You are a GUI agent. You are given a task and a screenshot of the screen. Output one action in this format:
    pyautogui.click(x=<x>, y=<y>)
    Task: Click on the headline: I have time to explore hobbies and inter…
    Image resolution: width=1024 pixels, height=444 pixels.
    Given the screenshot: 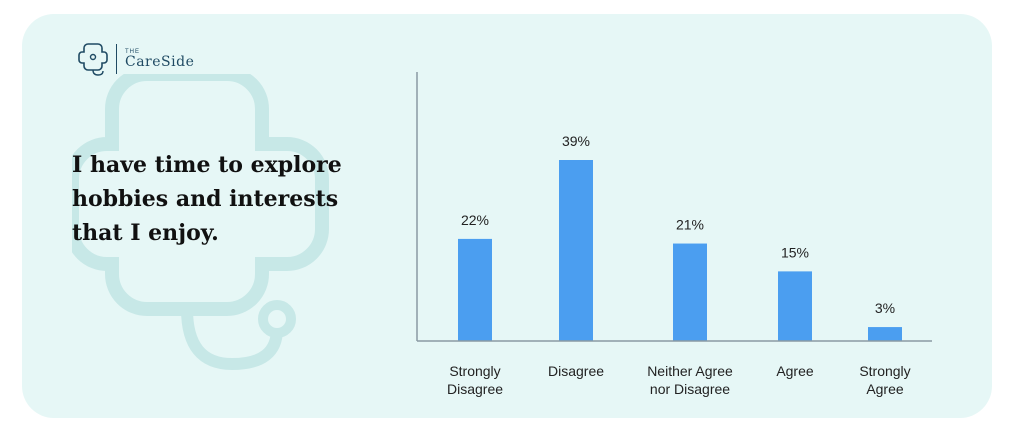 What is the action you would take?
    pyautogui.click(x=207, y=199)
    